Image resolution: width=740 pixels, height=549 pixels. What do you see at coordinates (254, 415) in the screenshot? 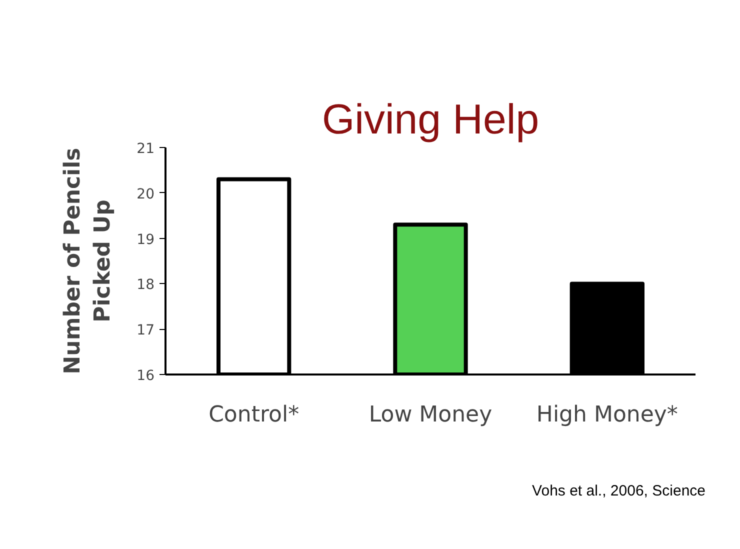
I see `x-tick-label: Control*` at bounding box center [254, 415].